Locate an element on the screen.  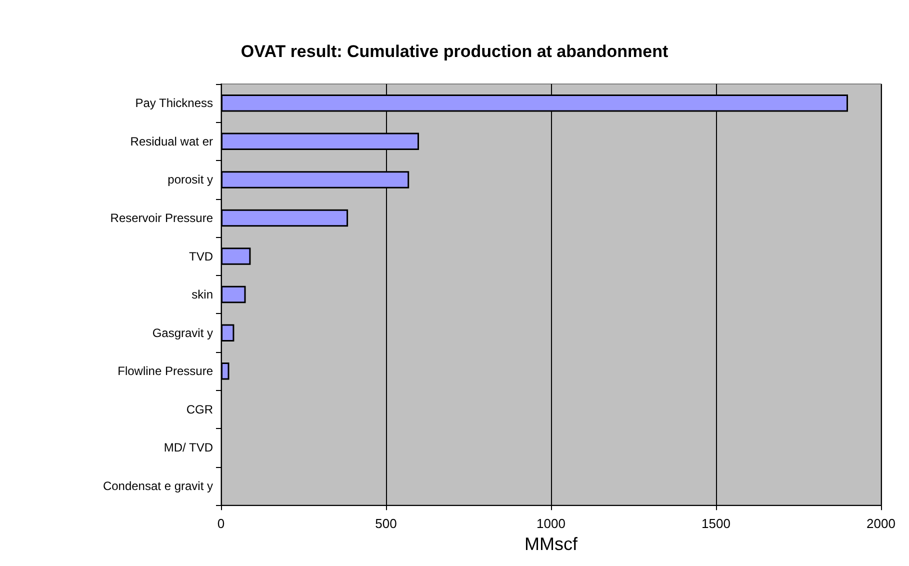
y-tick-label: Condensat e gravit y is located at coordinates (157, 485).